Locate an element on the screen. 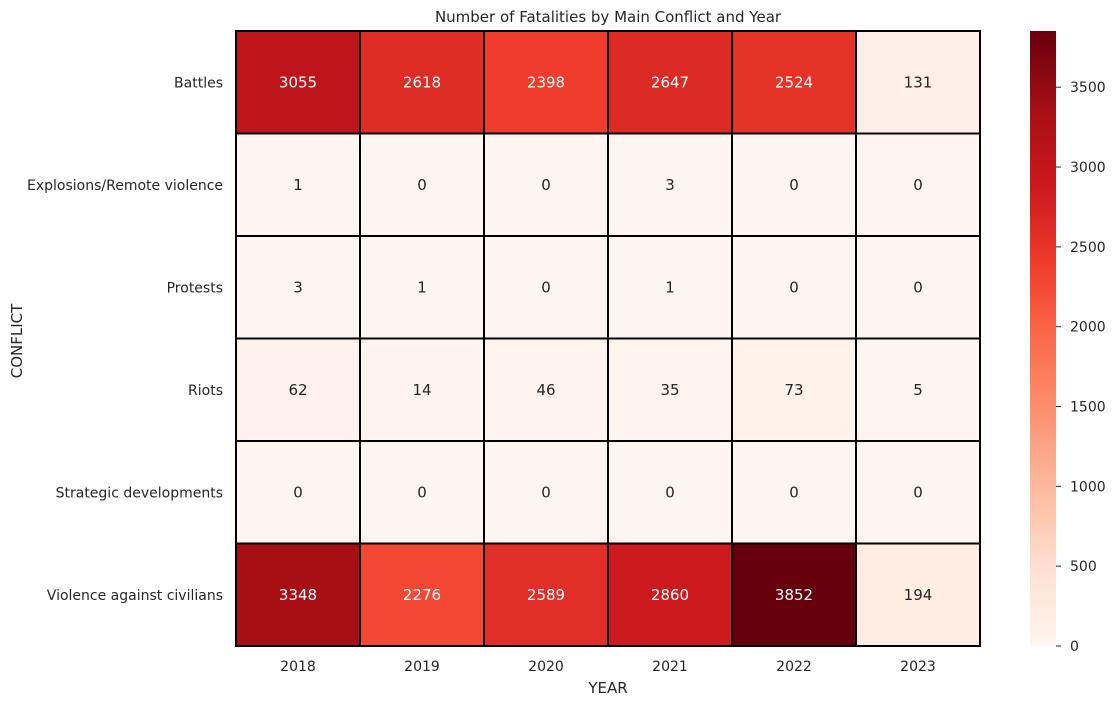  colorbar-tick-label: 3000 is located at coordinates (1088, 168).